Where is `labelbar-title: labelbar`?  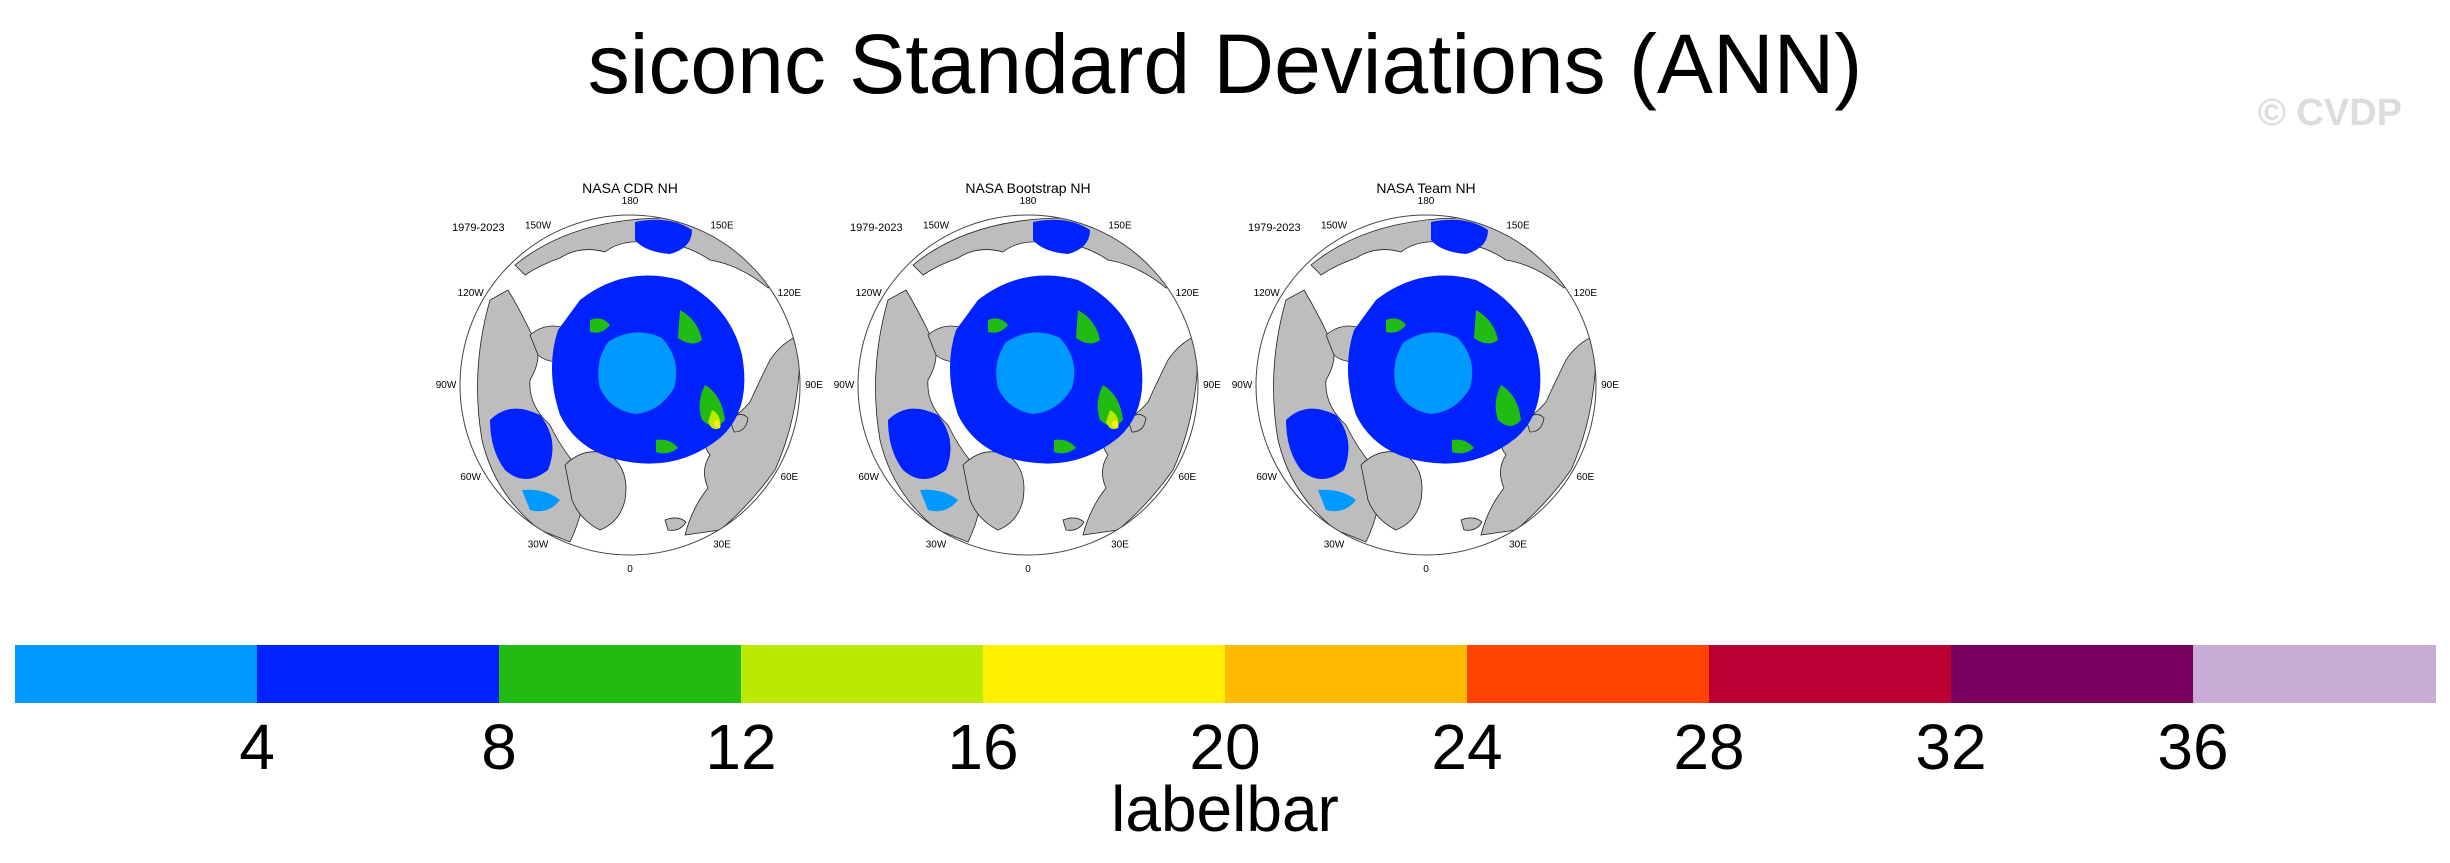
labelbar-title: labelbar is located at coordinates (1225, 809).